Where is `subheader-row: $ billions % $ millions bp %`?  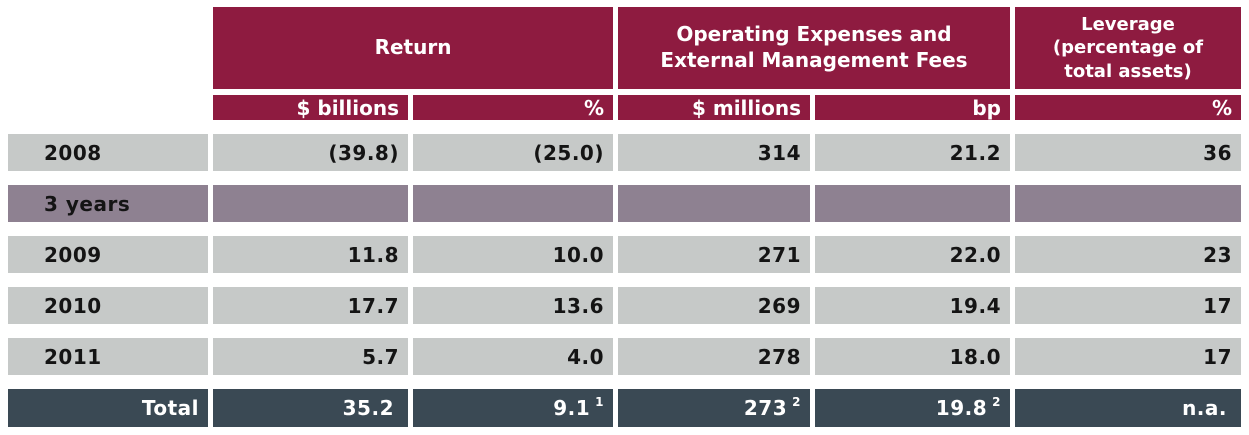 subheader-row: $ billions % $ millions bp % is located at coordinates (624, 107).